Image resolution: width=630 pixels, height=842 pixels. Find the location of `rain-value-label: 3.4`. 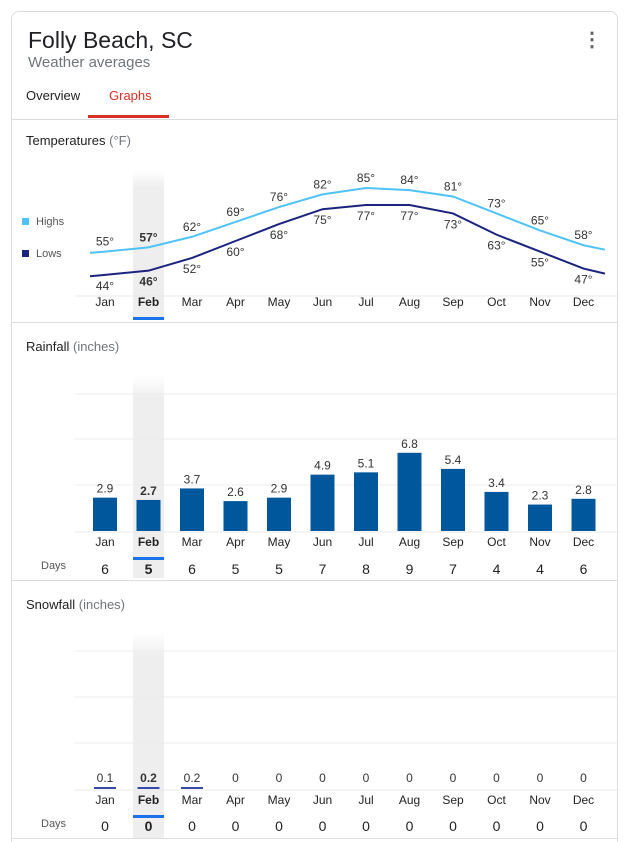

rain-value-label: 3.4 is located at coordinates (496, 483).